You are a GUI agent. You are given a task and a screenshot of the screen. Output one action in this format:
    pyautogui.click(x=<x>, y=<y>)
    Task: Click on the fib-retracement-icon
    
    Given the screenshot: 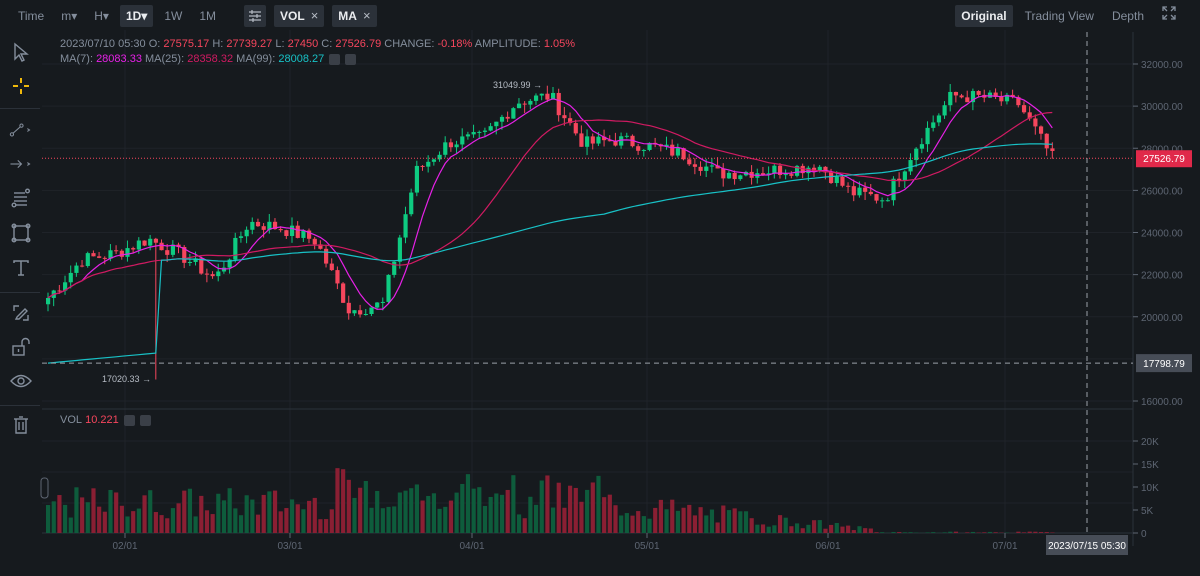 What is the action you would take?
    pyautogui.click(x=21, y=198)
    